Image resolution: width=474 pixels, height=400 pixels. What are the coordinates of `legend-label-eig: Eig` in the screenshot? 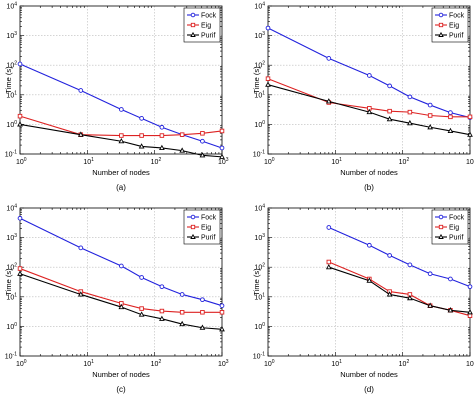 It's located at (206, 25).